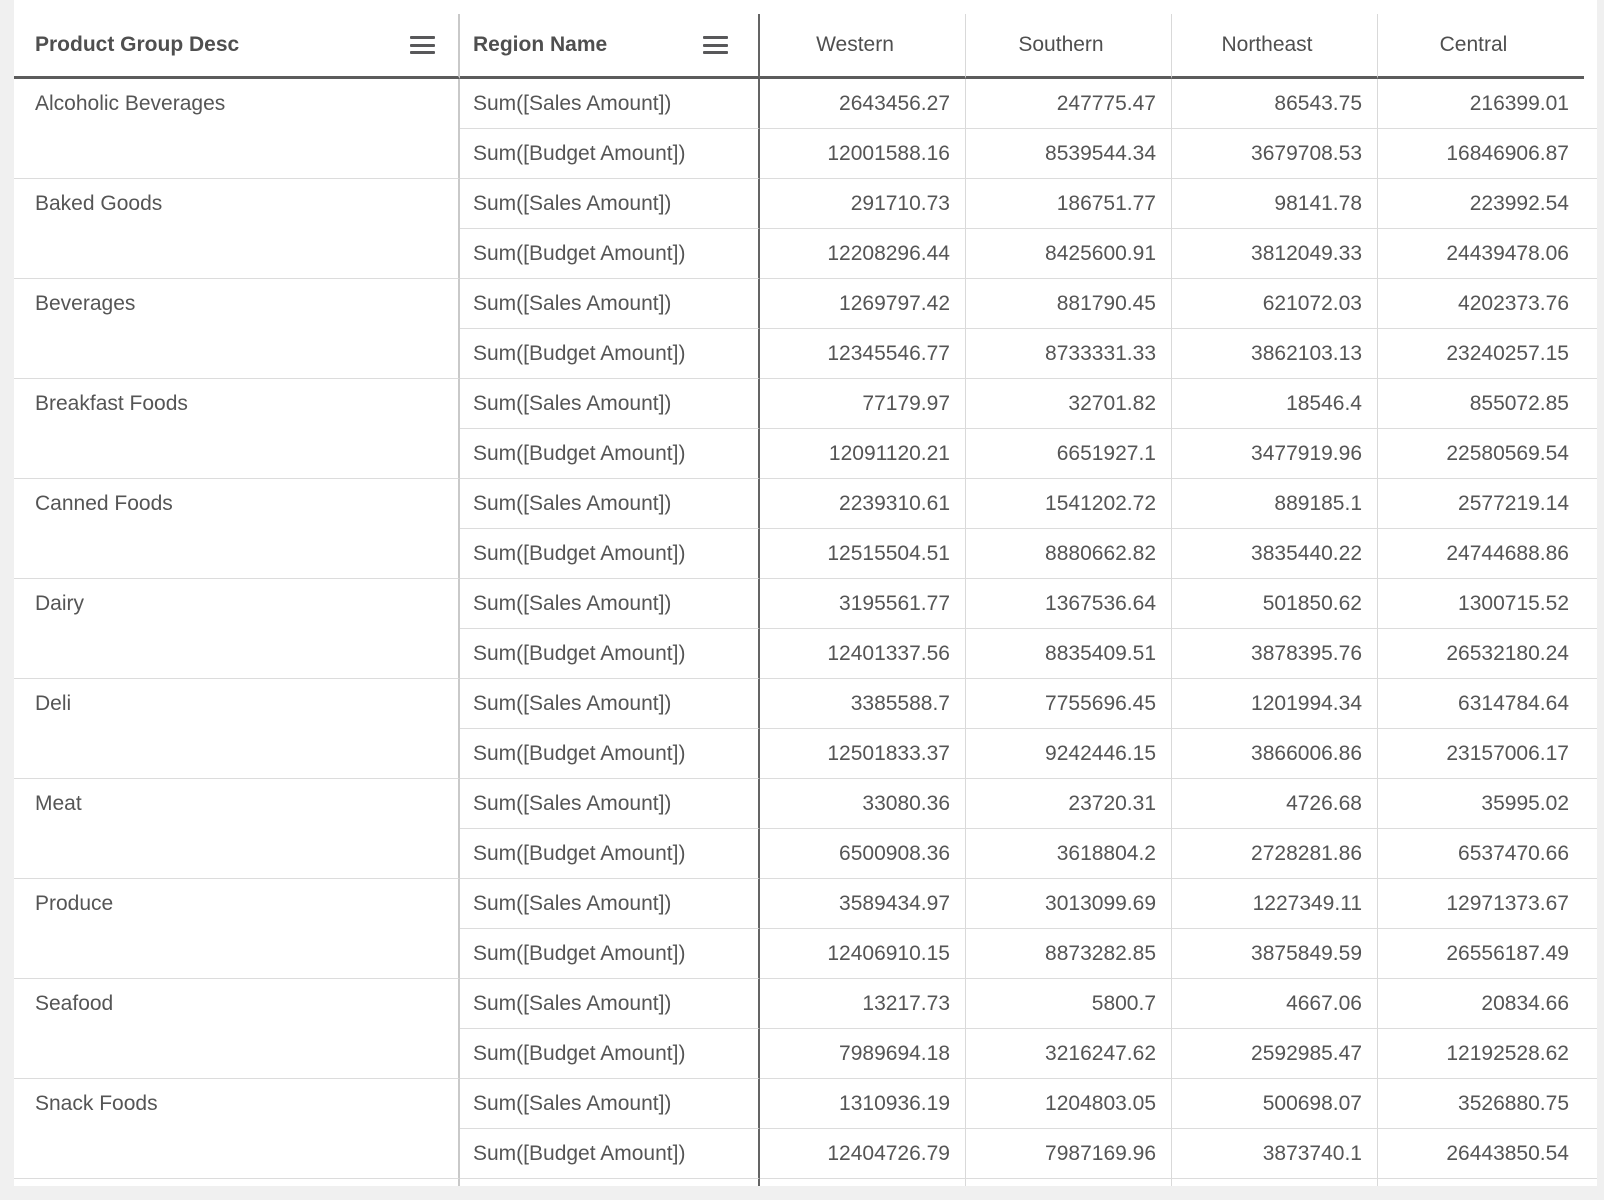  What do you see at coordinates (1069, 1154) in the screenshot?
I see `value-cell: 7987169.96` at bounding box center [1069, 1154].